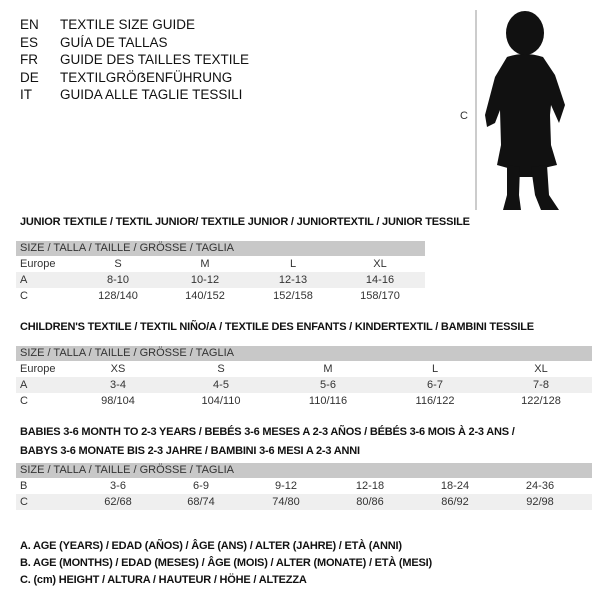 The height and width of the screenshot is (600, 600). I want to click on cell-value: 10-12, so click(205, 280).